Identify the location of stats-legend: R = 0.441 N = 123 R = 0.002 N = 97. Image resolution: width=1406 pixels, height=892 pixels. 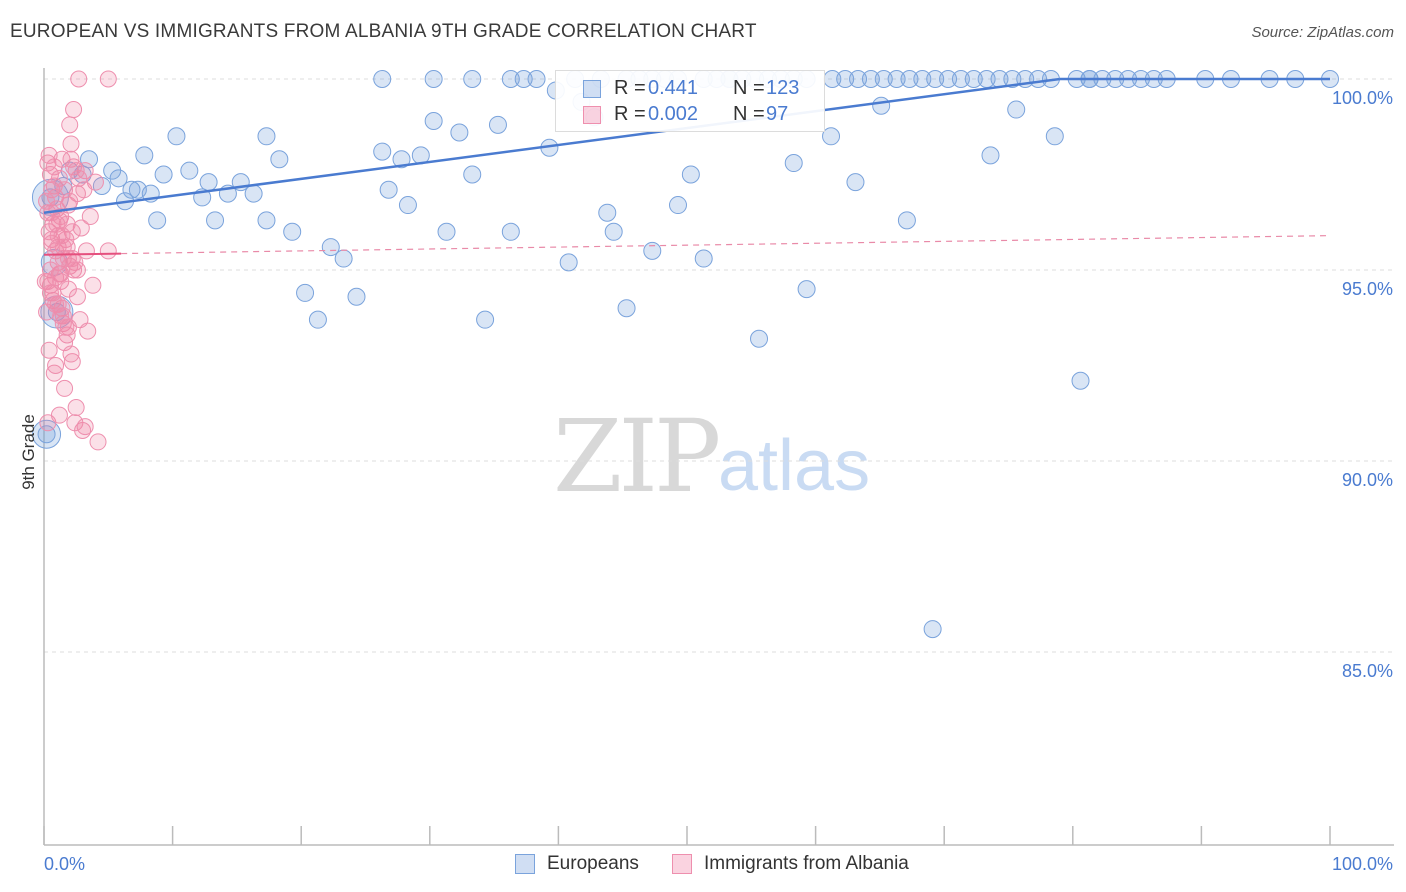
(690, 101).